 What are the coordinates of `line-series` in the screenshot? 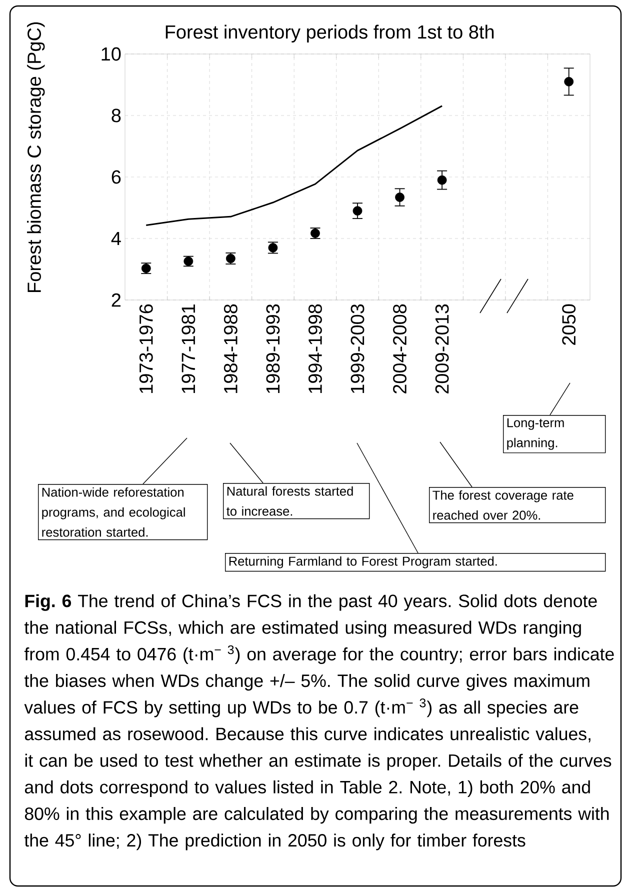 It's located at (294, 165).